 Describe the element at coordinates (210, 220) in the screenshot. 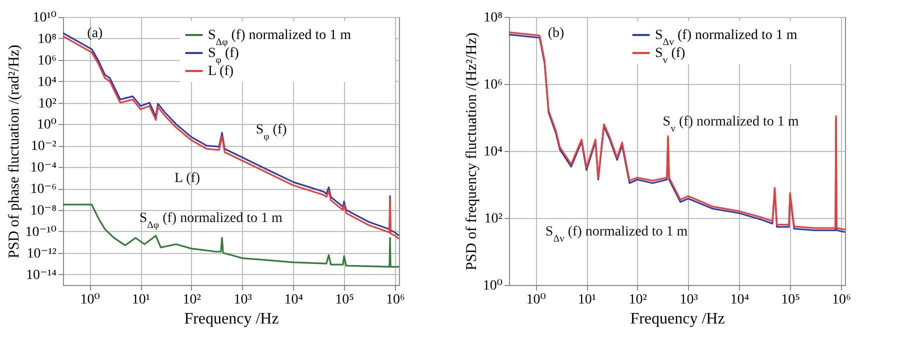

I see `annotation: S$_{Δφ}$ (f) normalized to 1 m` at that location.